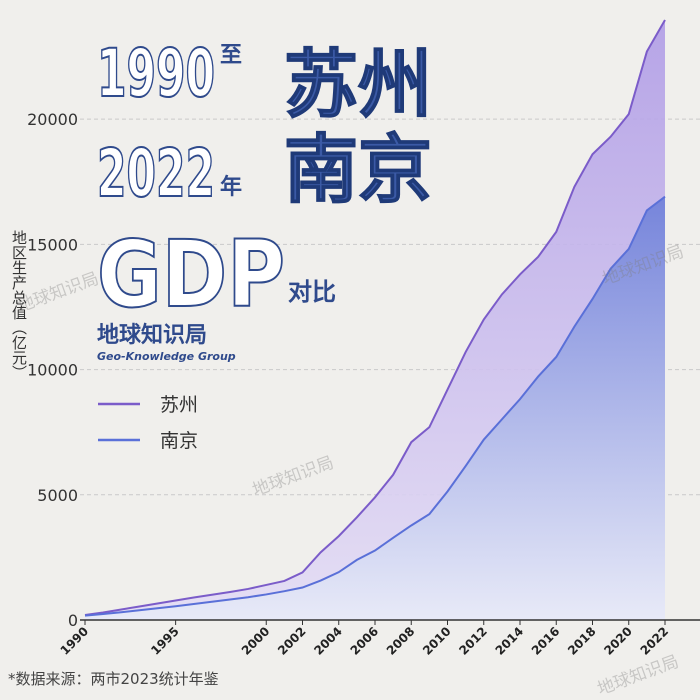 This screenshot has width=700, height=700. What do you see at coordinates (166, 356) in the screenshot?
I see `brand-en: Geo-Knowledge Group` at bounding box center [166, 356].